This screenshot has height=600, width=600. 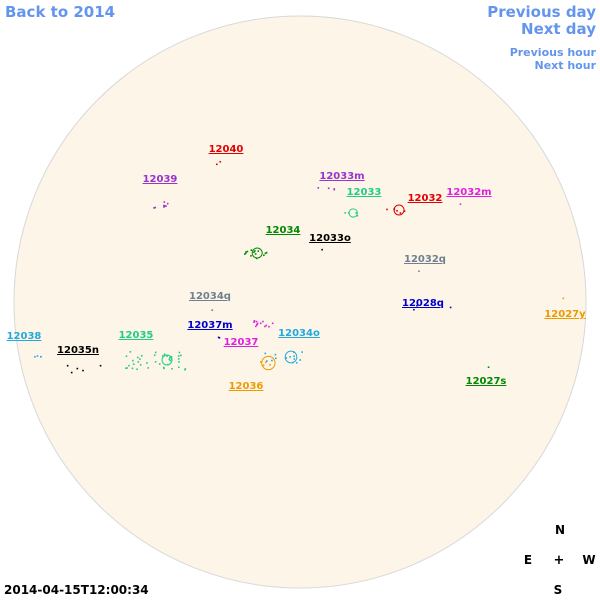 I want to click on compass-center: +, so click(x=559, y=560).